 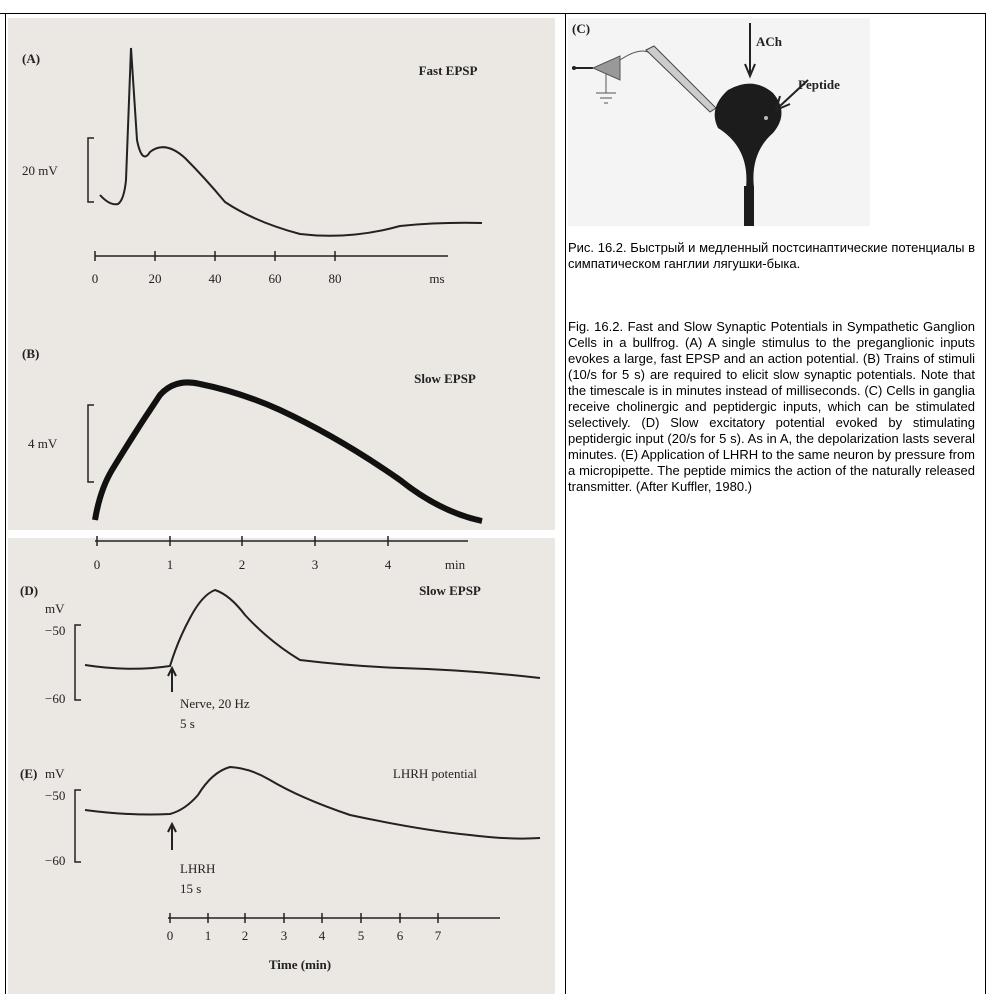 I want to click on panel-label: (B), so click(x=30, y=353).